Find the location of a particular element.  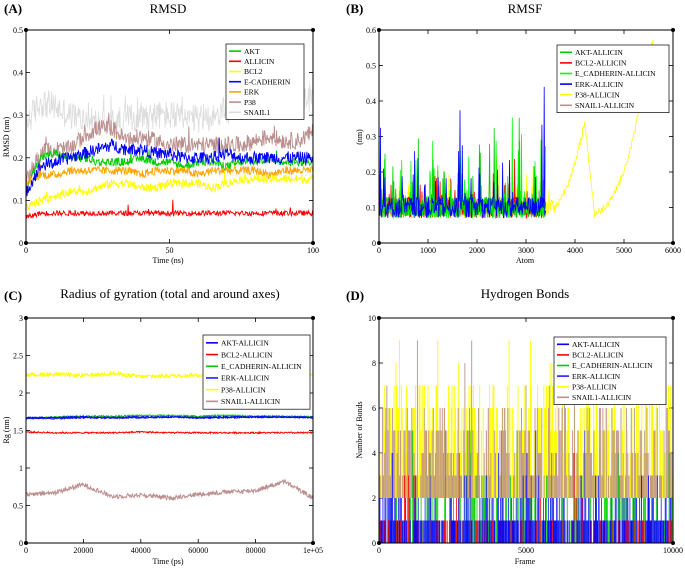

series-line-bcl2-allicin is located at coordinates (169, 432).